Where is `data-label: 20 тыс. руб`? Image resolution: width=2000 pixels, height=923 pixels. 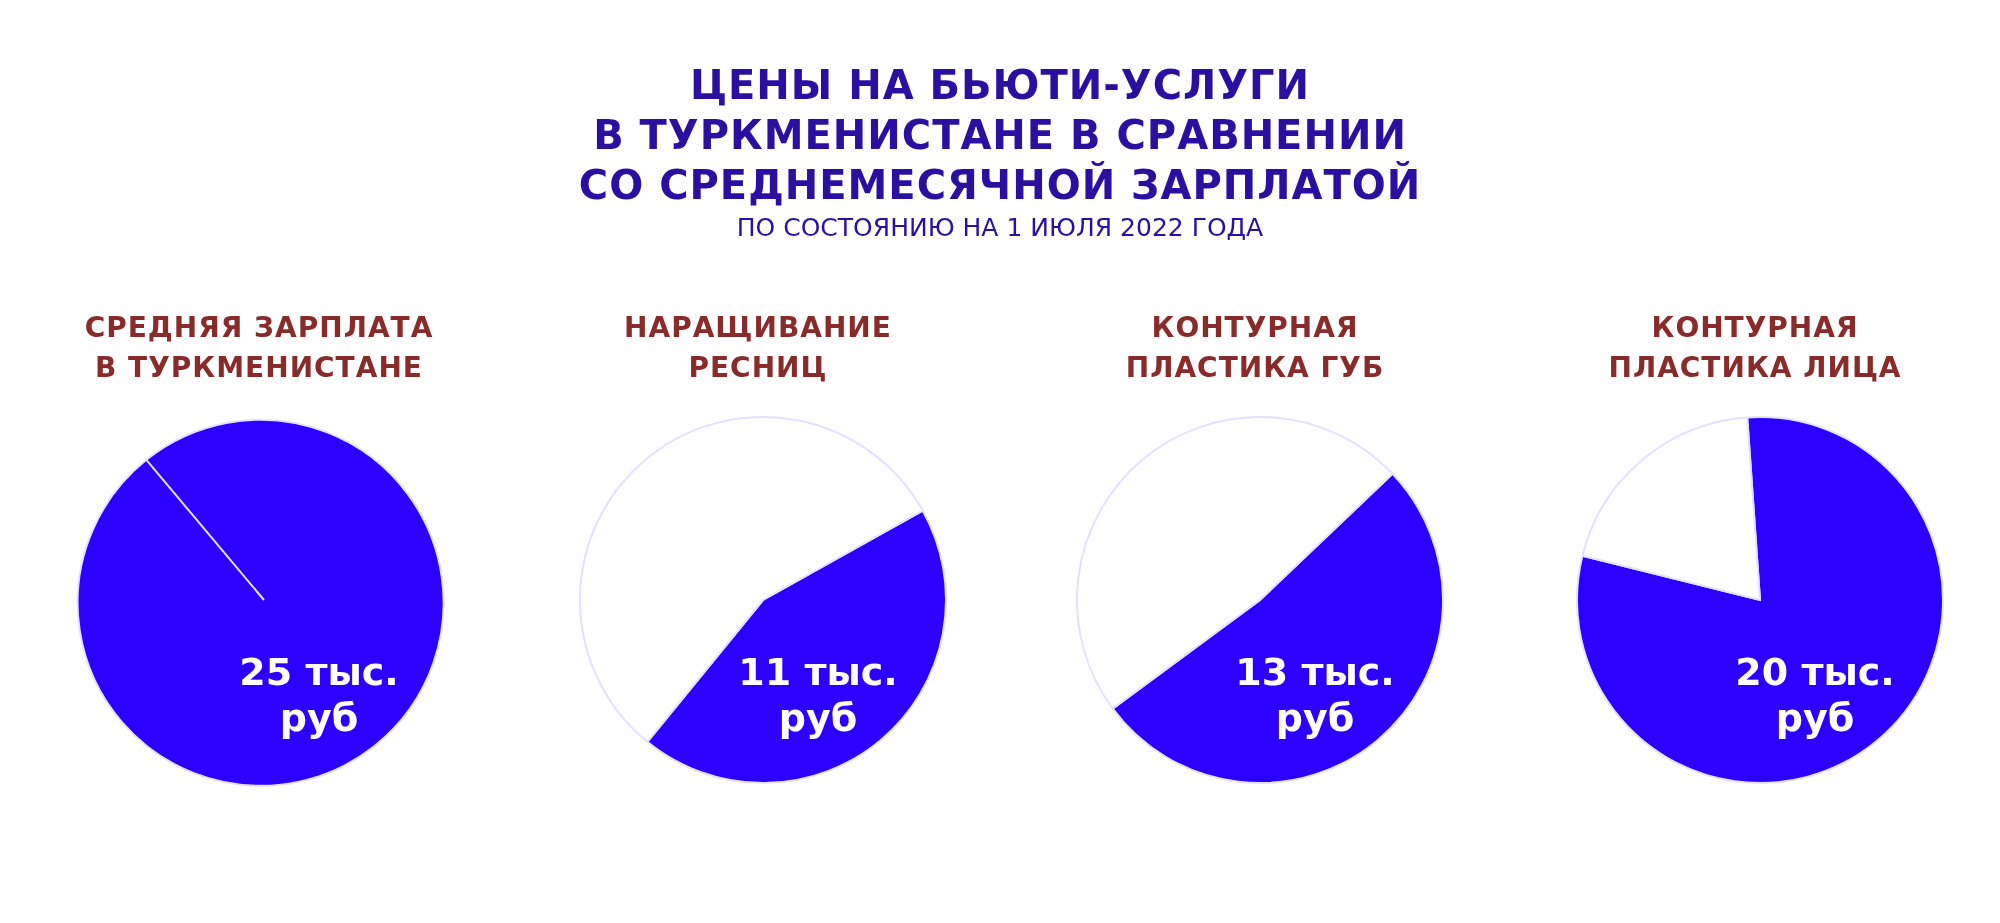 data-label: 20 тыс. руб is located at coordinates (1815, 695).